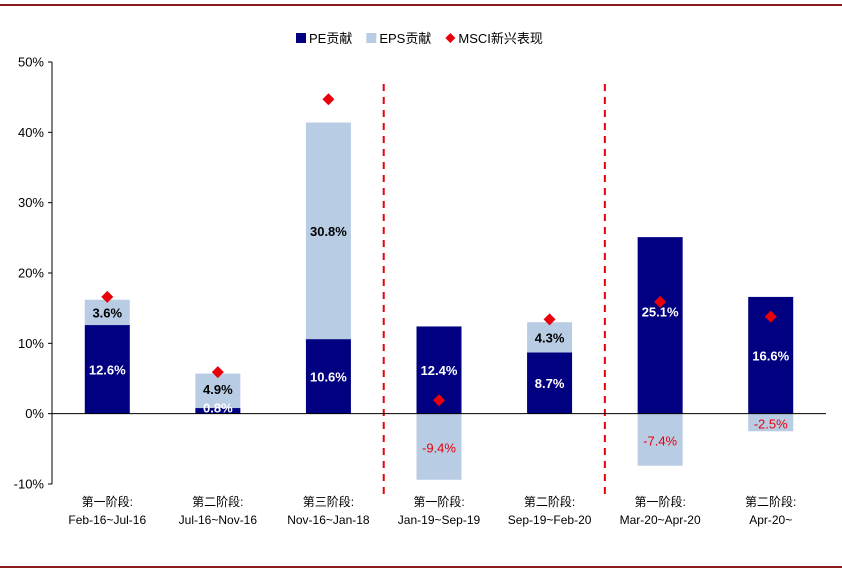  I want to click on pe-data-label: 25.1%, so click(660, 311).